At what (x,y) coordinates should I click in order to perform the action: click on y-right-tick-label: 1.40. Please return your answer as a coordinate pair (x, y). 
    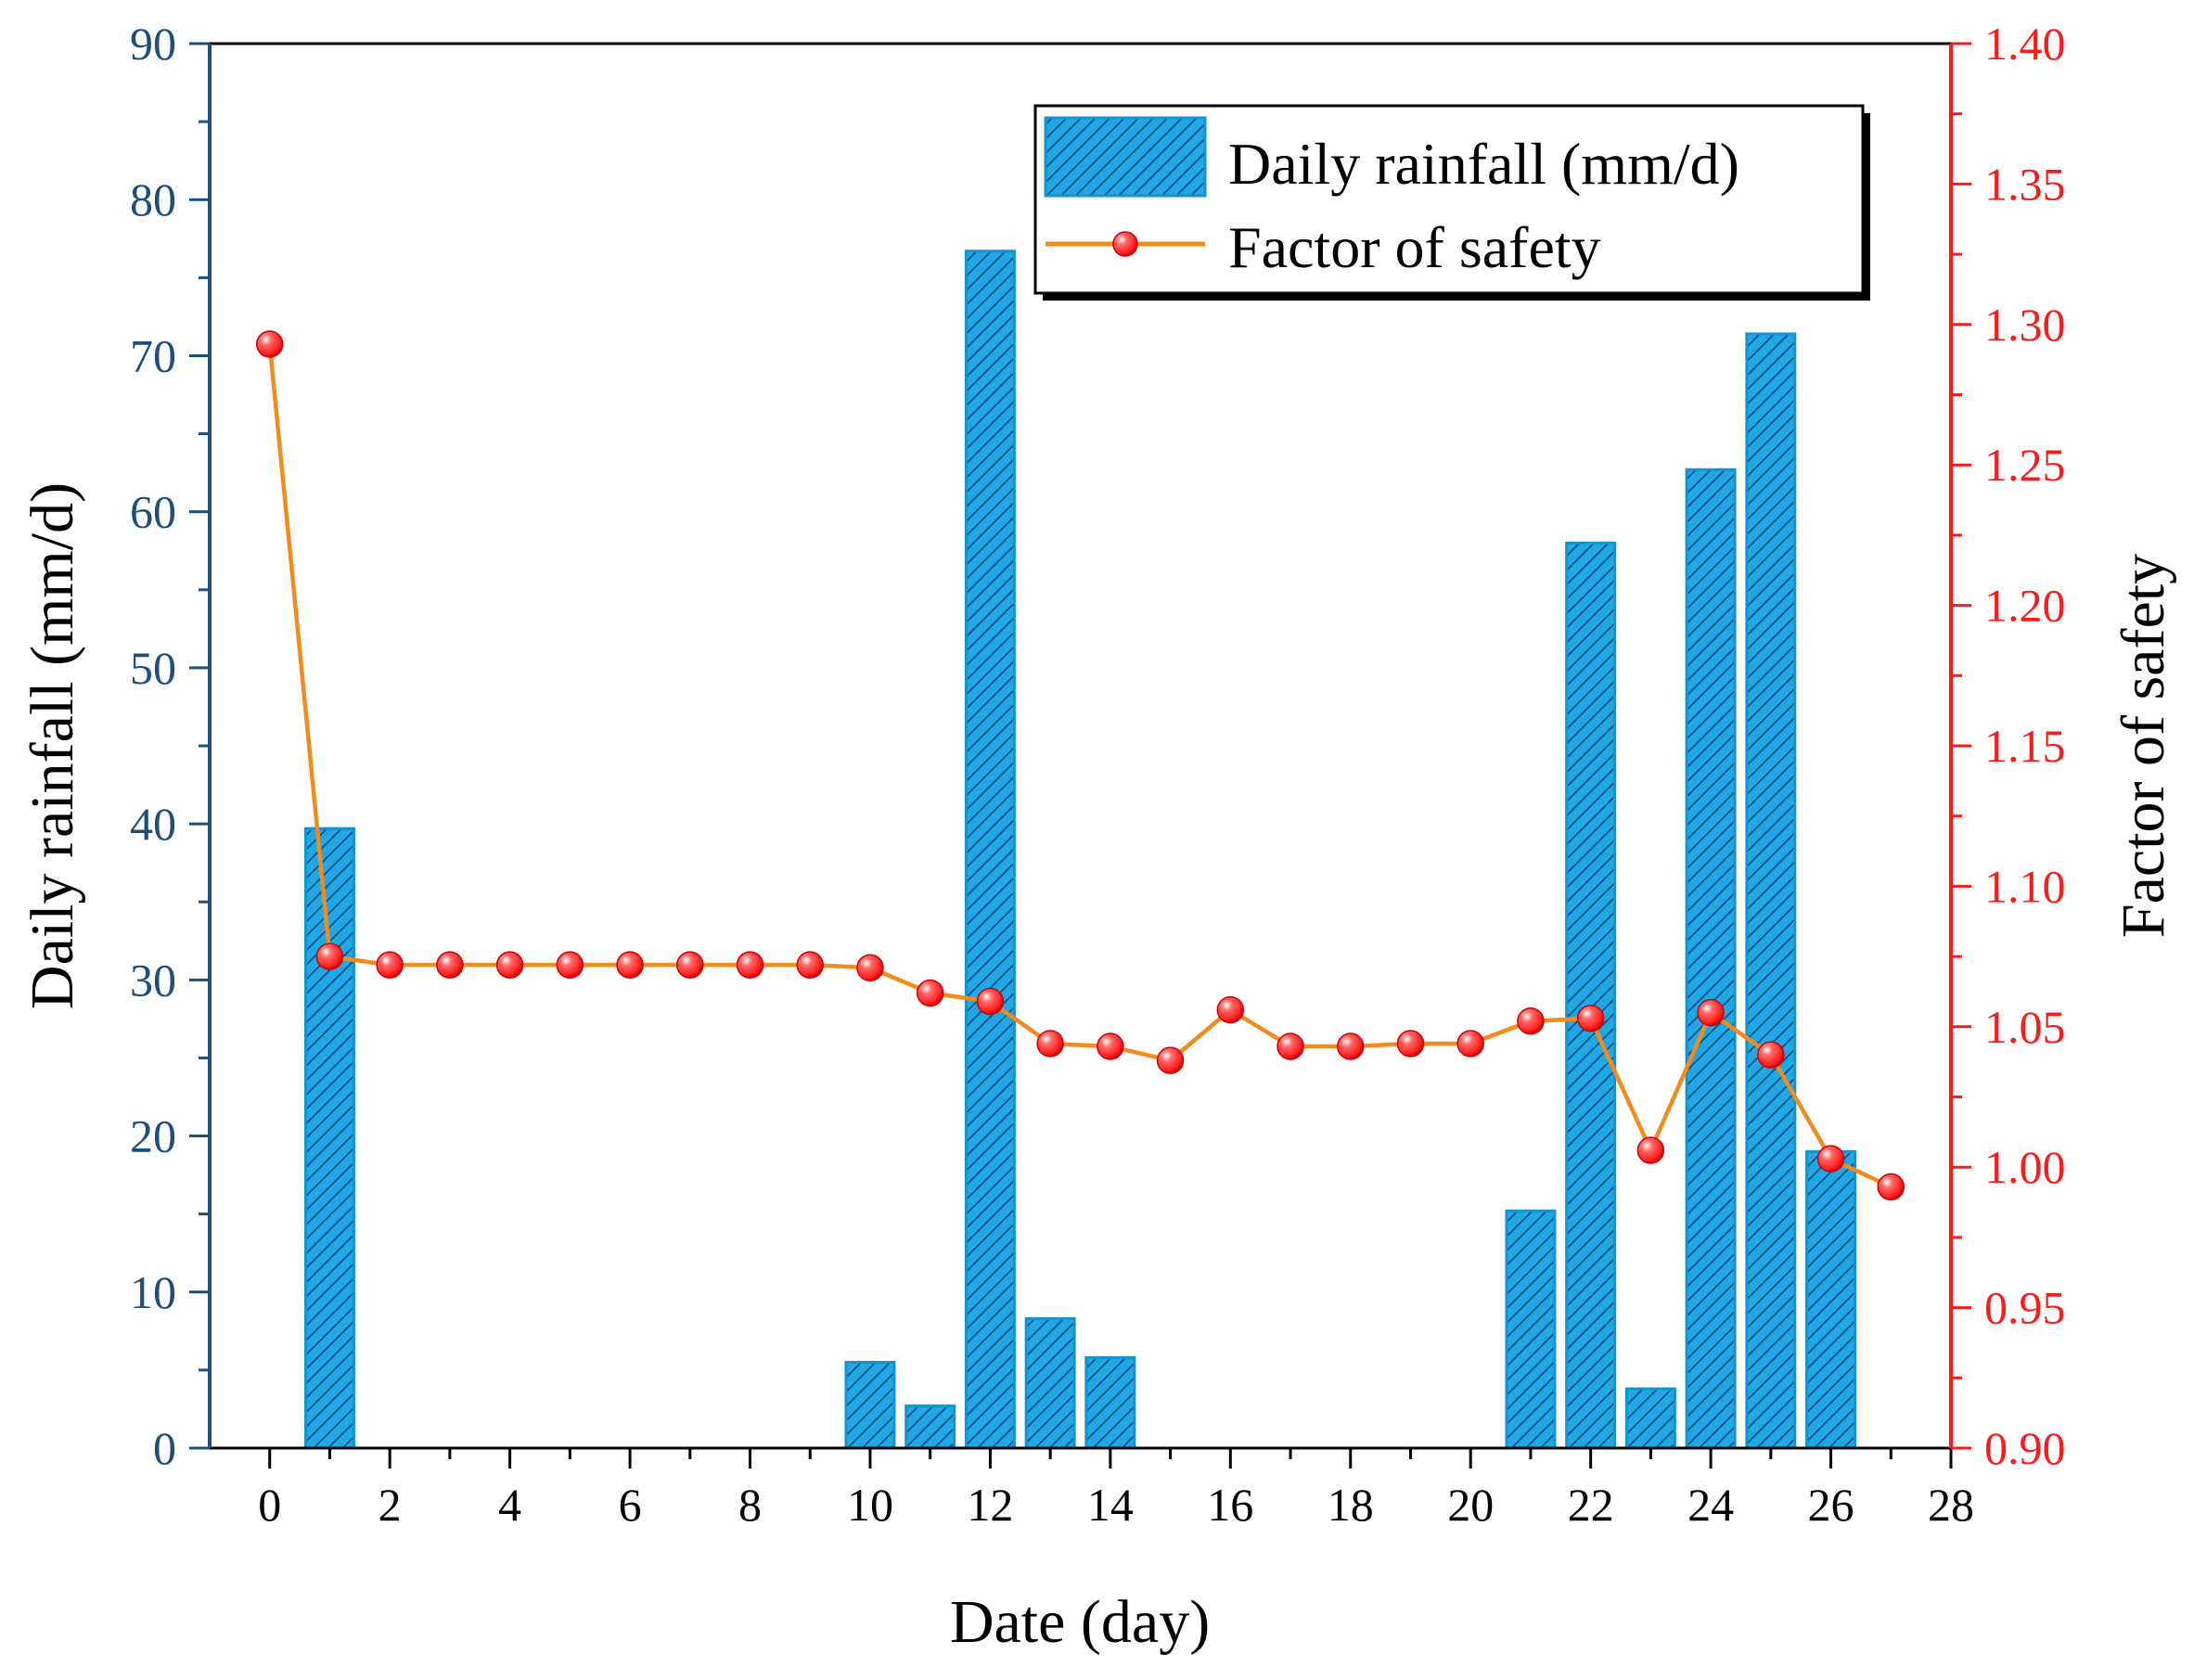
    Looking at the image, I should click on (2025, 44).